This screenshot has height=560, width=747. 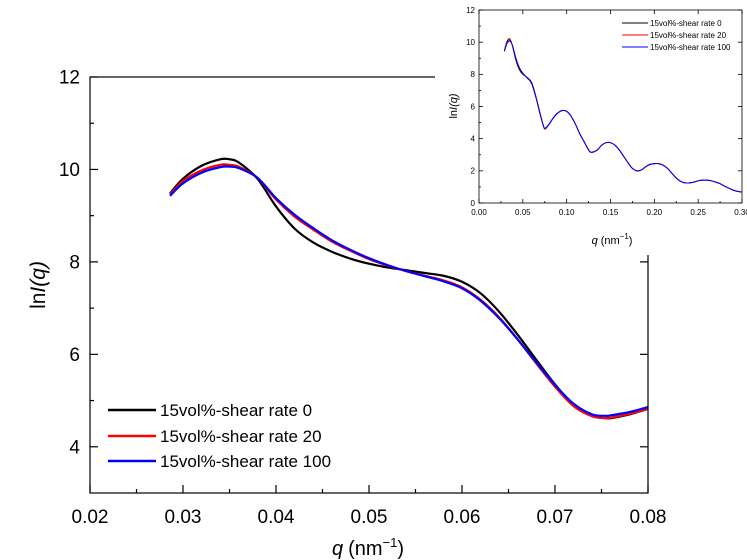 What do you see at coordinates (69, 78) in the screenshot?
I see `main-y-tick-label: 12` at bounding box center [69, 78].